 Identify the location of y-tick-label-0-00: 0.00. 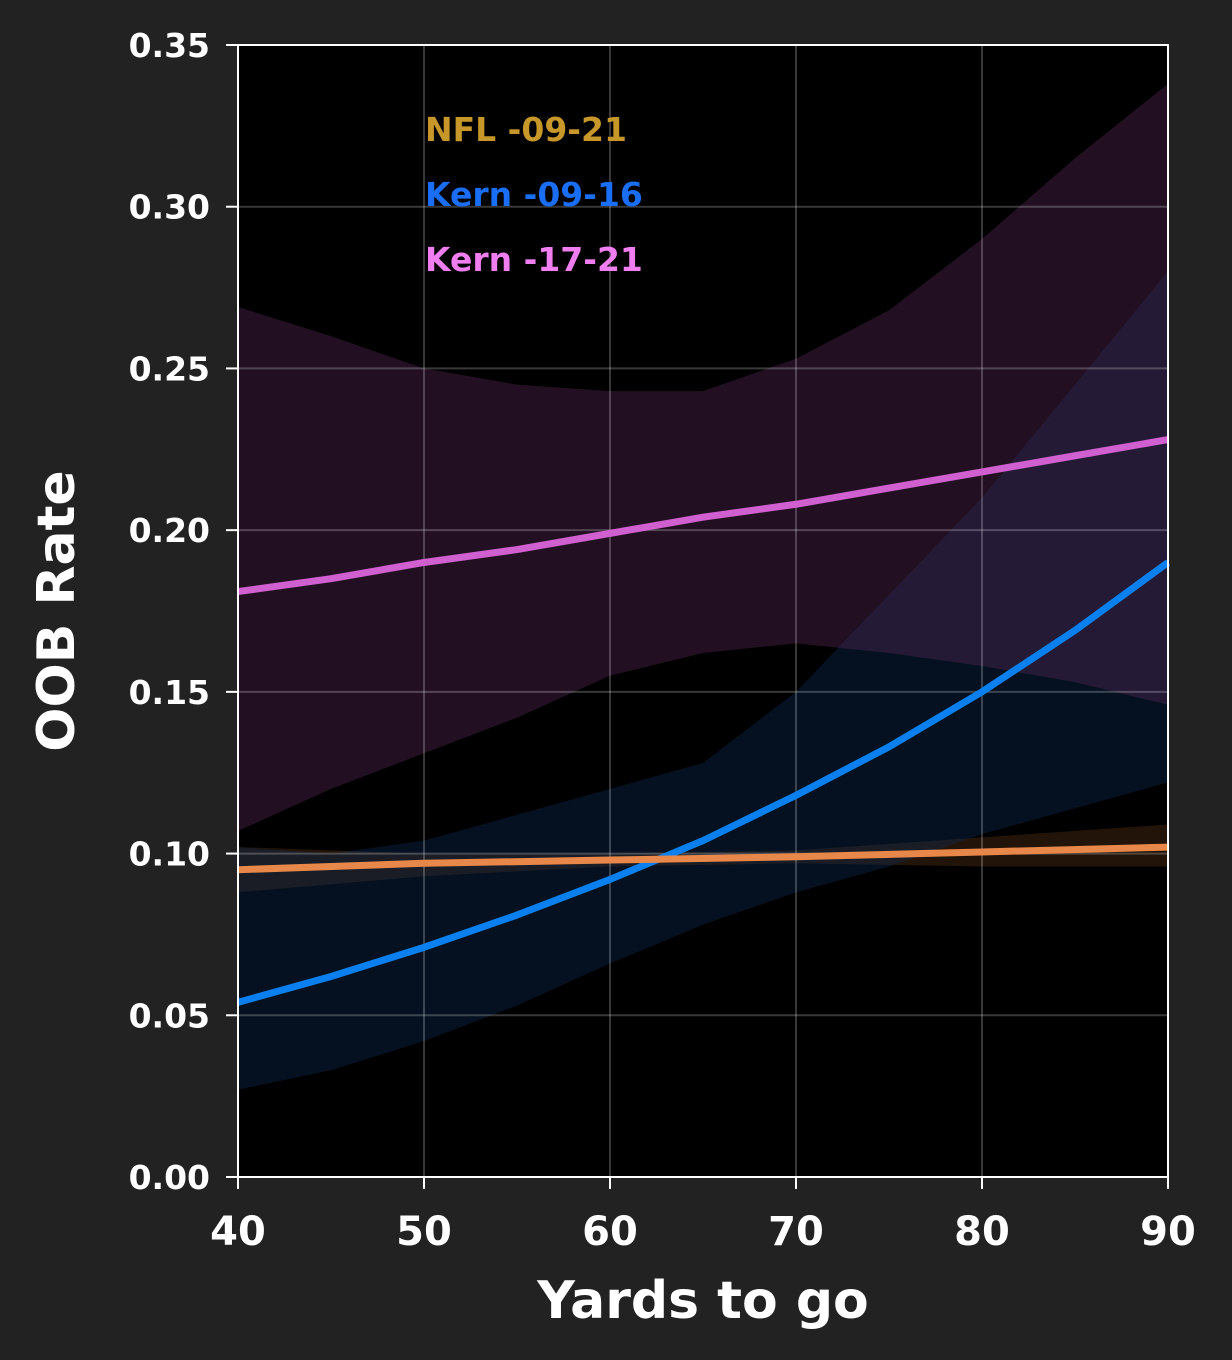
(169, 1177).